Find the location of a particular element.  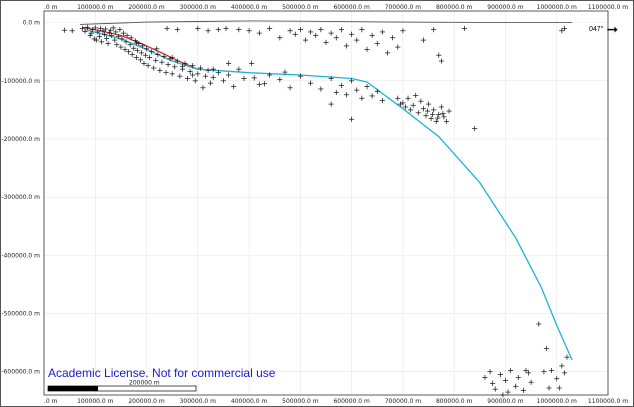

x-tick-label-bottom: 400000.0 m is located at coordinates (249, 401).